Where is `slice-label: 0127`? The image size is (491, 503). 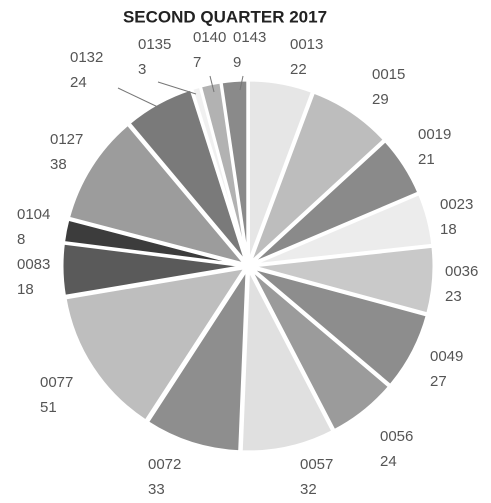
slice-label: 0127 is located at coordinates (66, 139).